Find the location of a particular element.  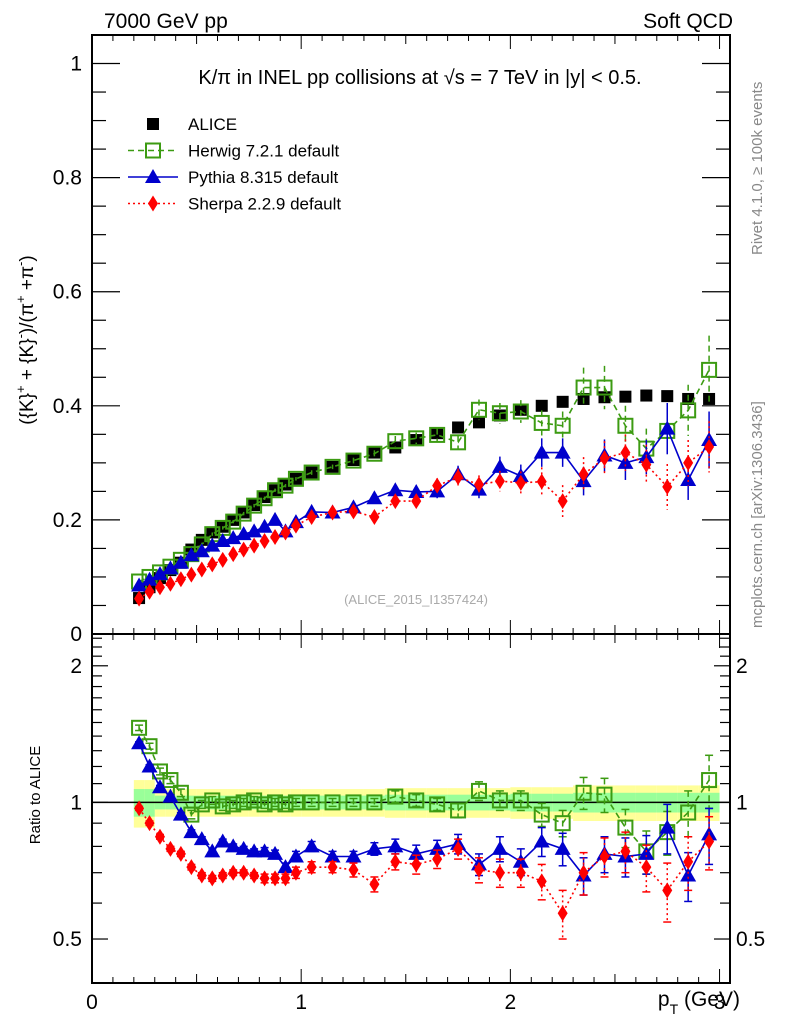

ratio-y-tick-label: 1 is located at coordinates (76, 802).